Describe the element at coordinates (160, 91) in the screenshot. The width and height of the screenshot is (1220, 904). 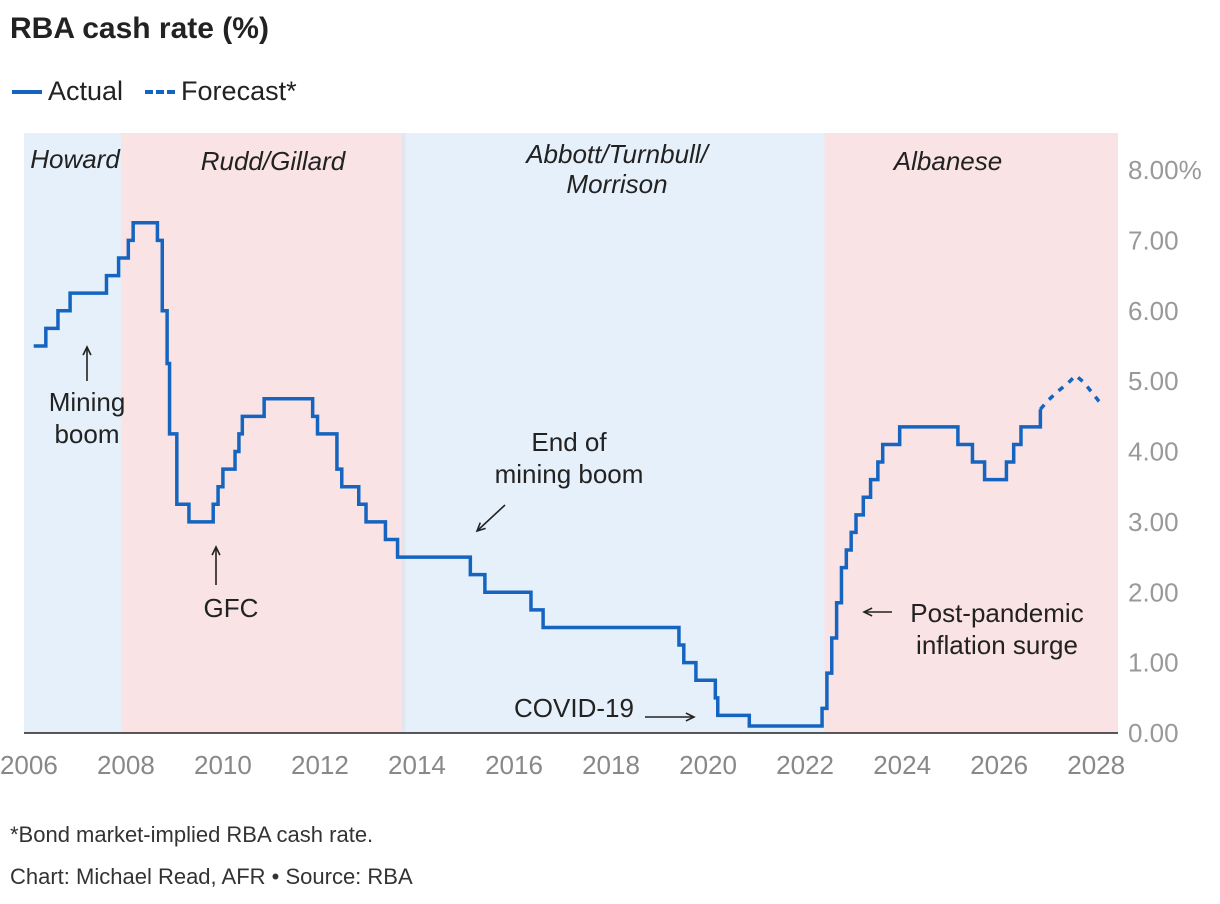
I see `legend-swatch-dashed` at that location.